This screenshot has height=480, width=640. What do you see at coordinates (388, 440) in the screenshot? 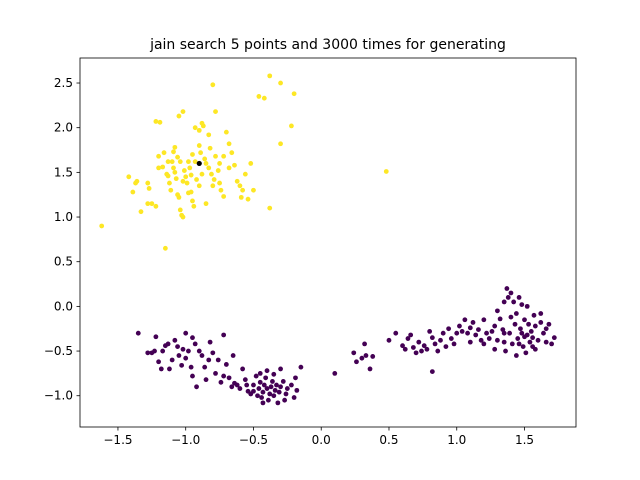
I see `x-tick-label: 0.5` at bounding box center [388, 440].